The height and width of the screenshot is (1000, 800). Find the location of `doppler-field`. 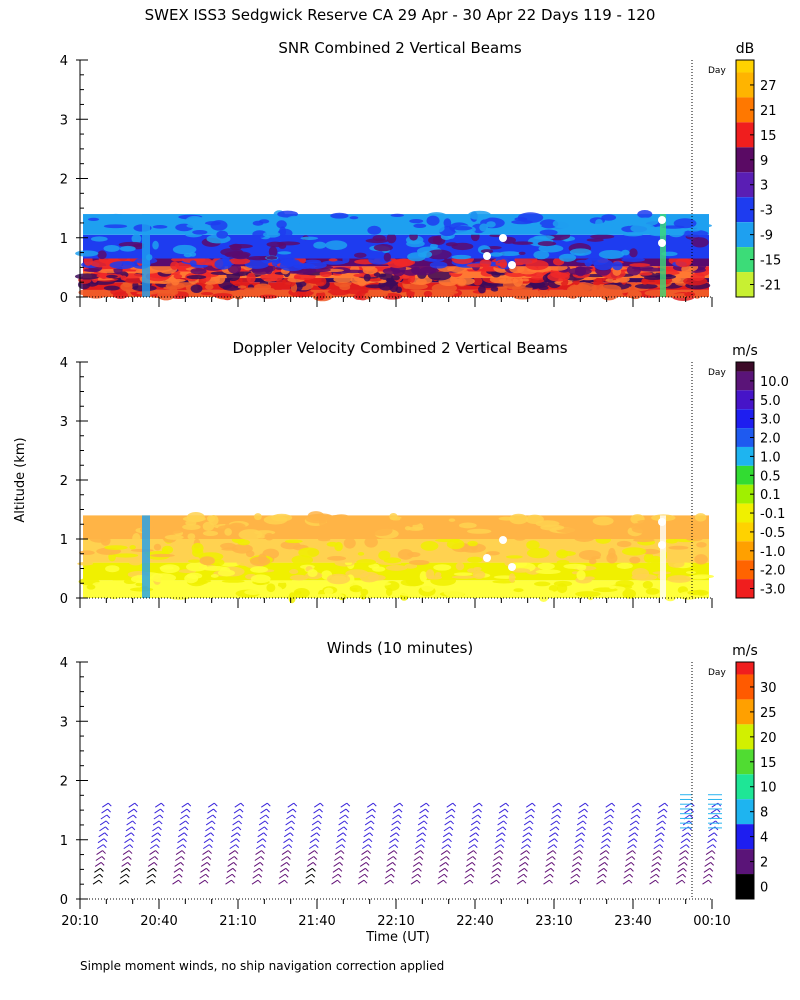

doppler-field is located at coordinates (395, 557).